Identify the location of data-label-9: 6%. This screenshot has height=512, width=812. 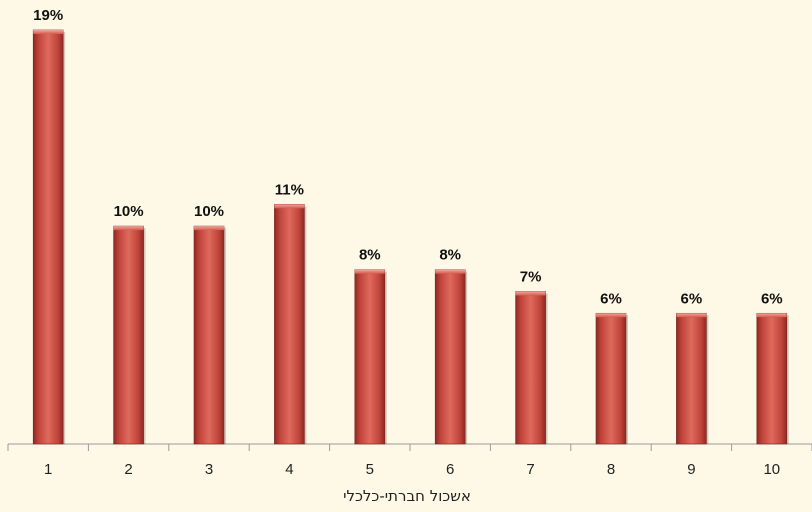
(692, 298).